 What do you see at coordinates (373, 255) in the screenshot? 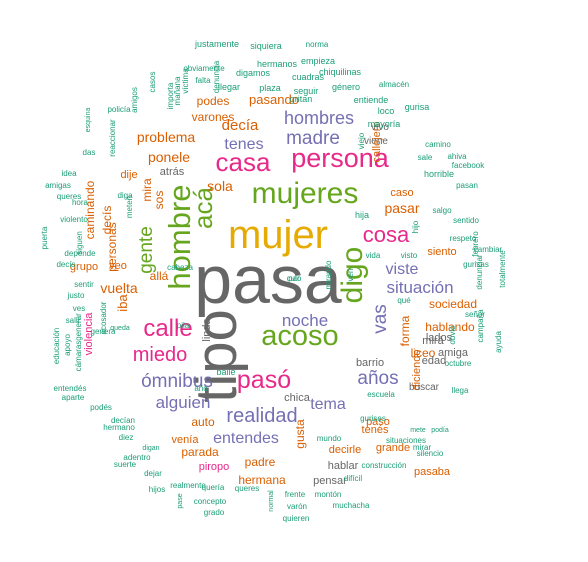
I see `cloud-word: vida` at bounding box center [373, 255].